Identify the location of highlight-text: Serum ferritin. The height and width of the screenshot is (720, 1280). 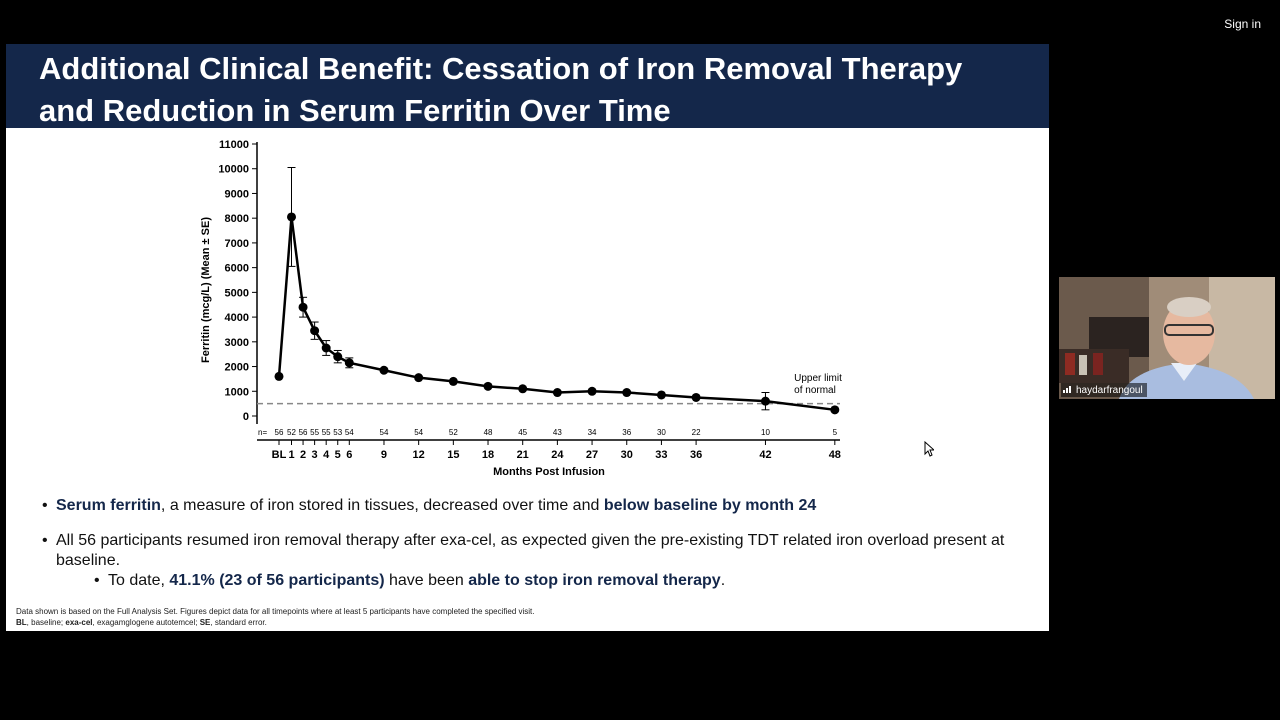
(108, 505).